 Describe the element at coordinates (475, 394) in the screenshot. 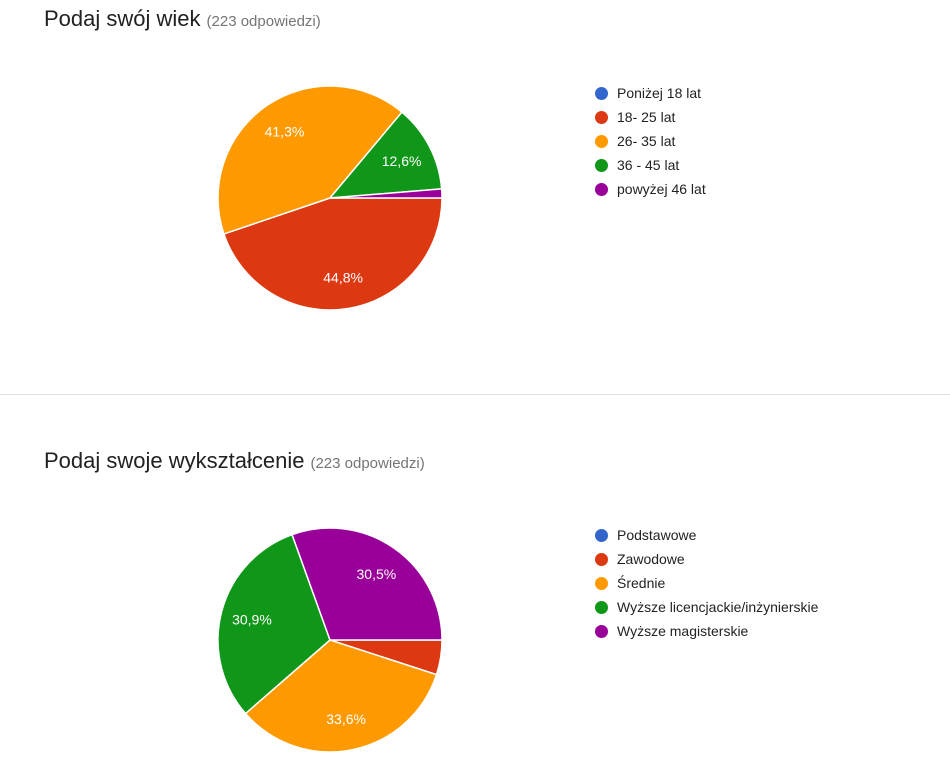

I see `divider` at that location.